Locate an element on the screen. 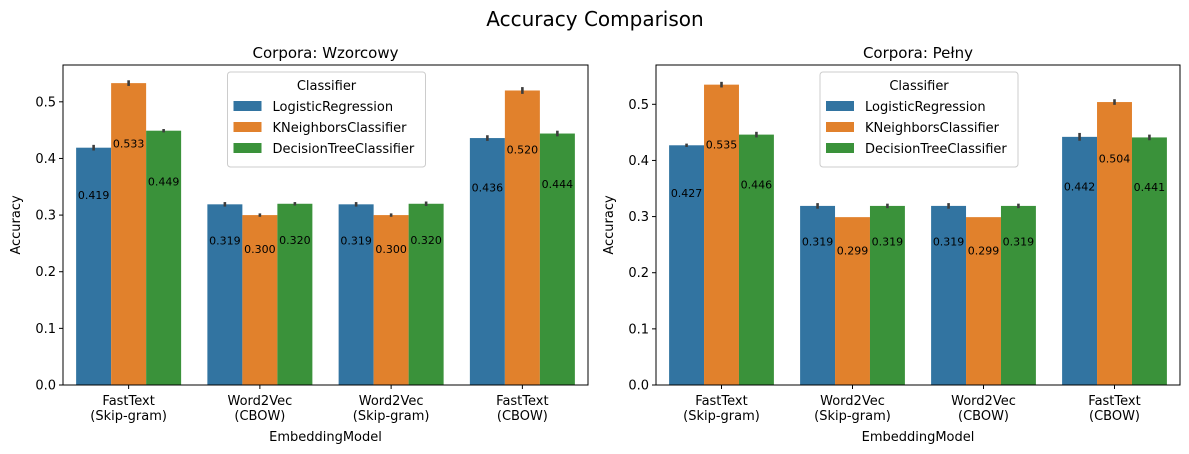  panel-title: Corpora: Wzorcowy is located at coordinates (326, 53).